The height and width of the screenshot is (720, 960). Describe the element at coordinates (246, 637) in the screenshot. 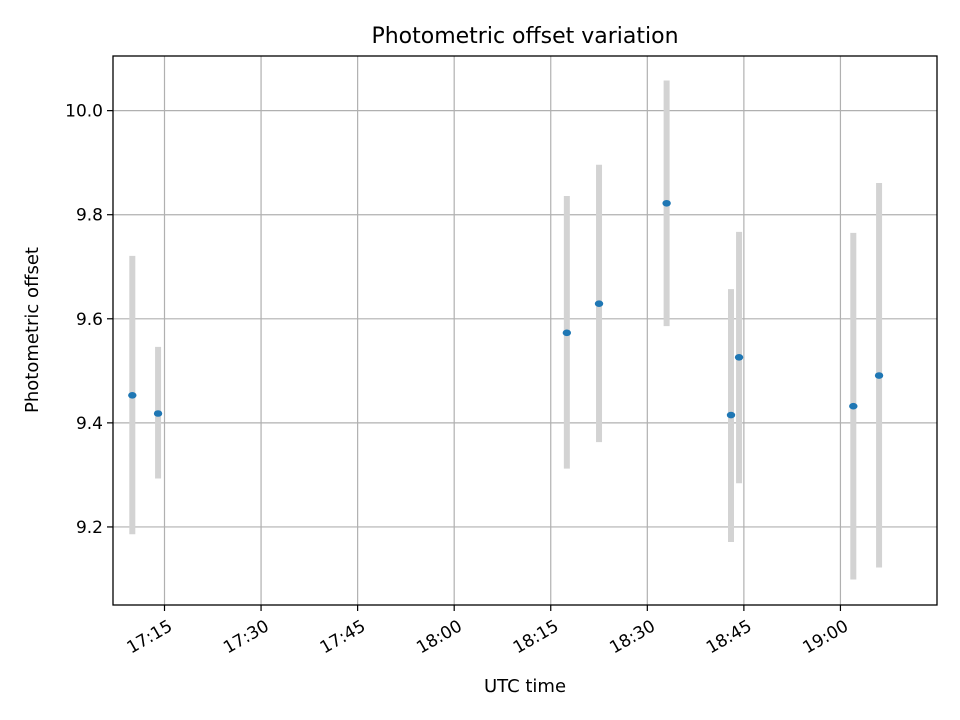

I see `x-tick-label: 17:30` at that location.